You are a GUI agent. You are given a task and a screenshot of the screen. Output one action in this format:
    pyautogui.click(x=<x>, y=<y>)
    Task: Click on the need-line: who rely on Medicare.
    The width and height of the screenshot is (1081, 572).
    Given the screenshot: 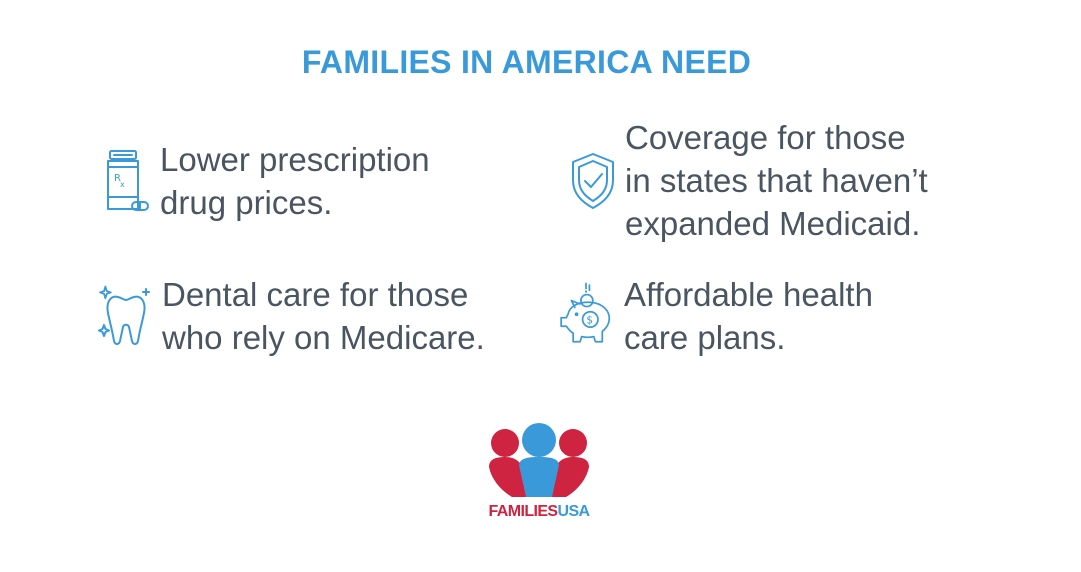 What is the action you would take?
    pyautogui.click(x=323, y=337)
    